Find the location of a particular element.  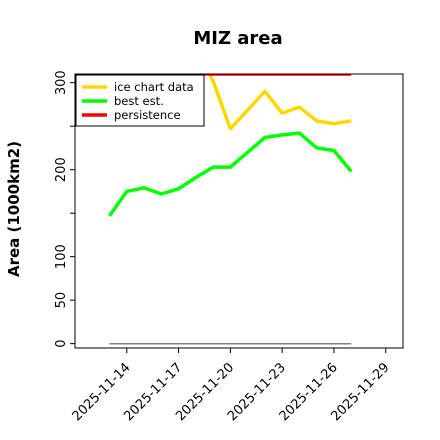

series-line-ice-chart-data is located at coordinates (279, 102).